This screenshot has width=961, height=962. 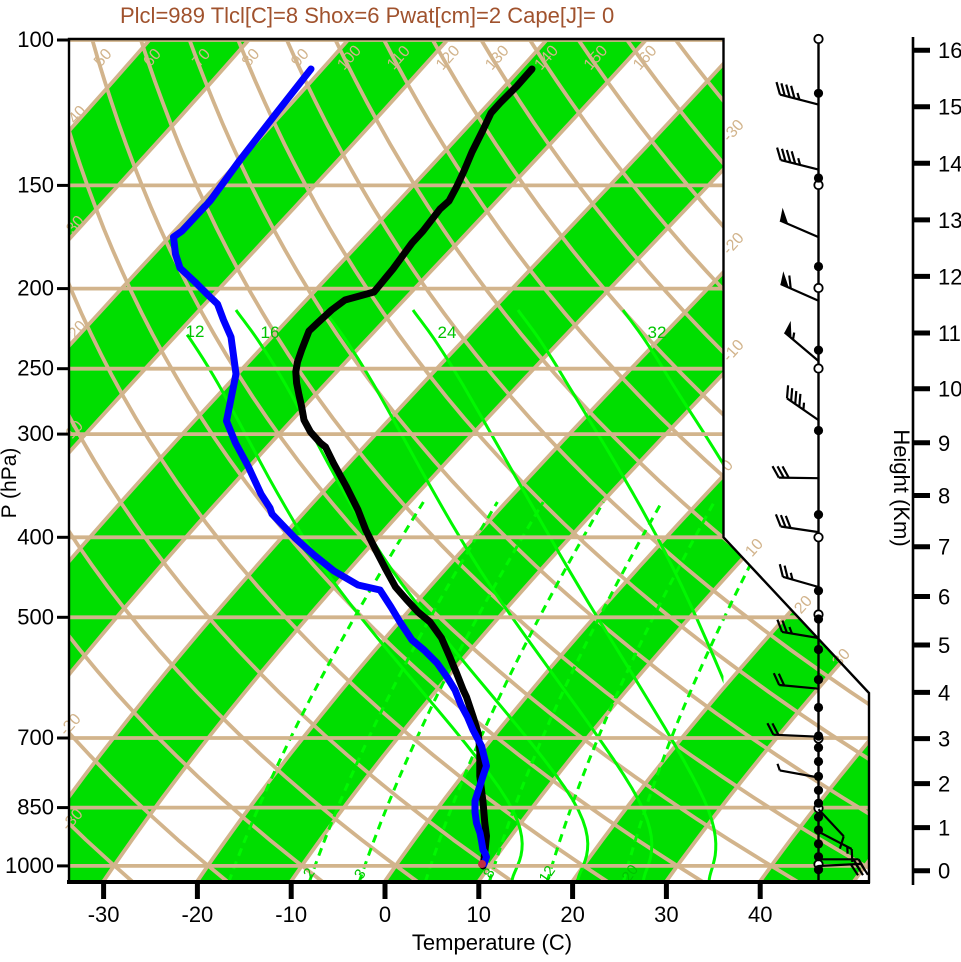 What do you see at coordinates (35, 616) in the screenshot?
I see `svg-text: 500` at bounding box center [35, 616].